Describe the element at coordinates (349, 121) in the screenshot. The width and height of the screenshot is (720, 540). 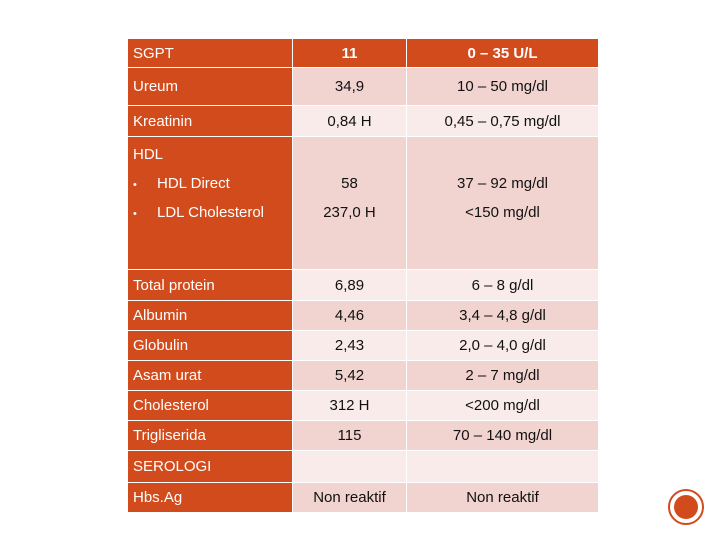
I see `row-result: 0,84 H` at that location.